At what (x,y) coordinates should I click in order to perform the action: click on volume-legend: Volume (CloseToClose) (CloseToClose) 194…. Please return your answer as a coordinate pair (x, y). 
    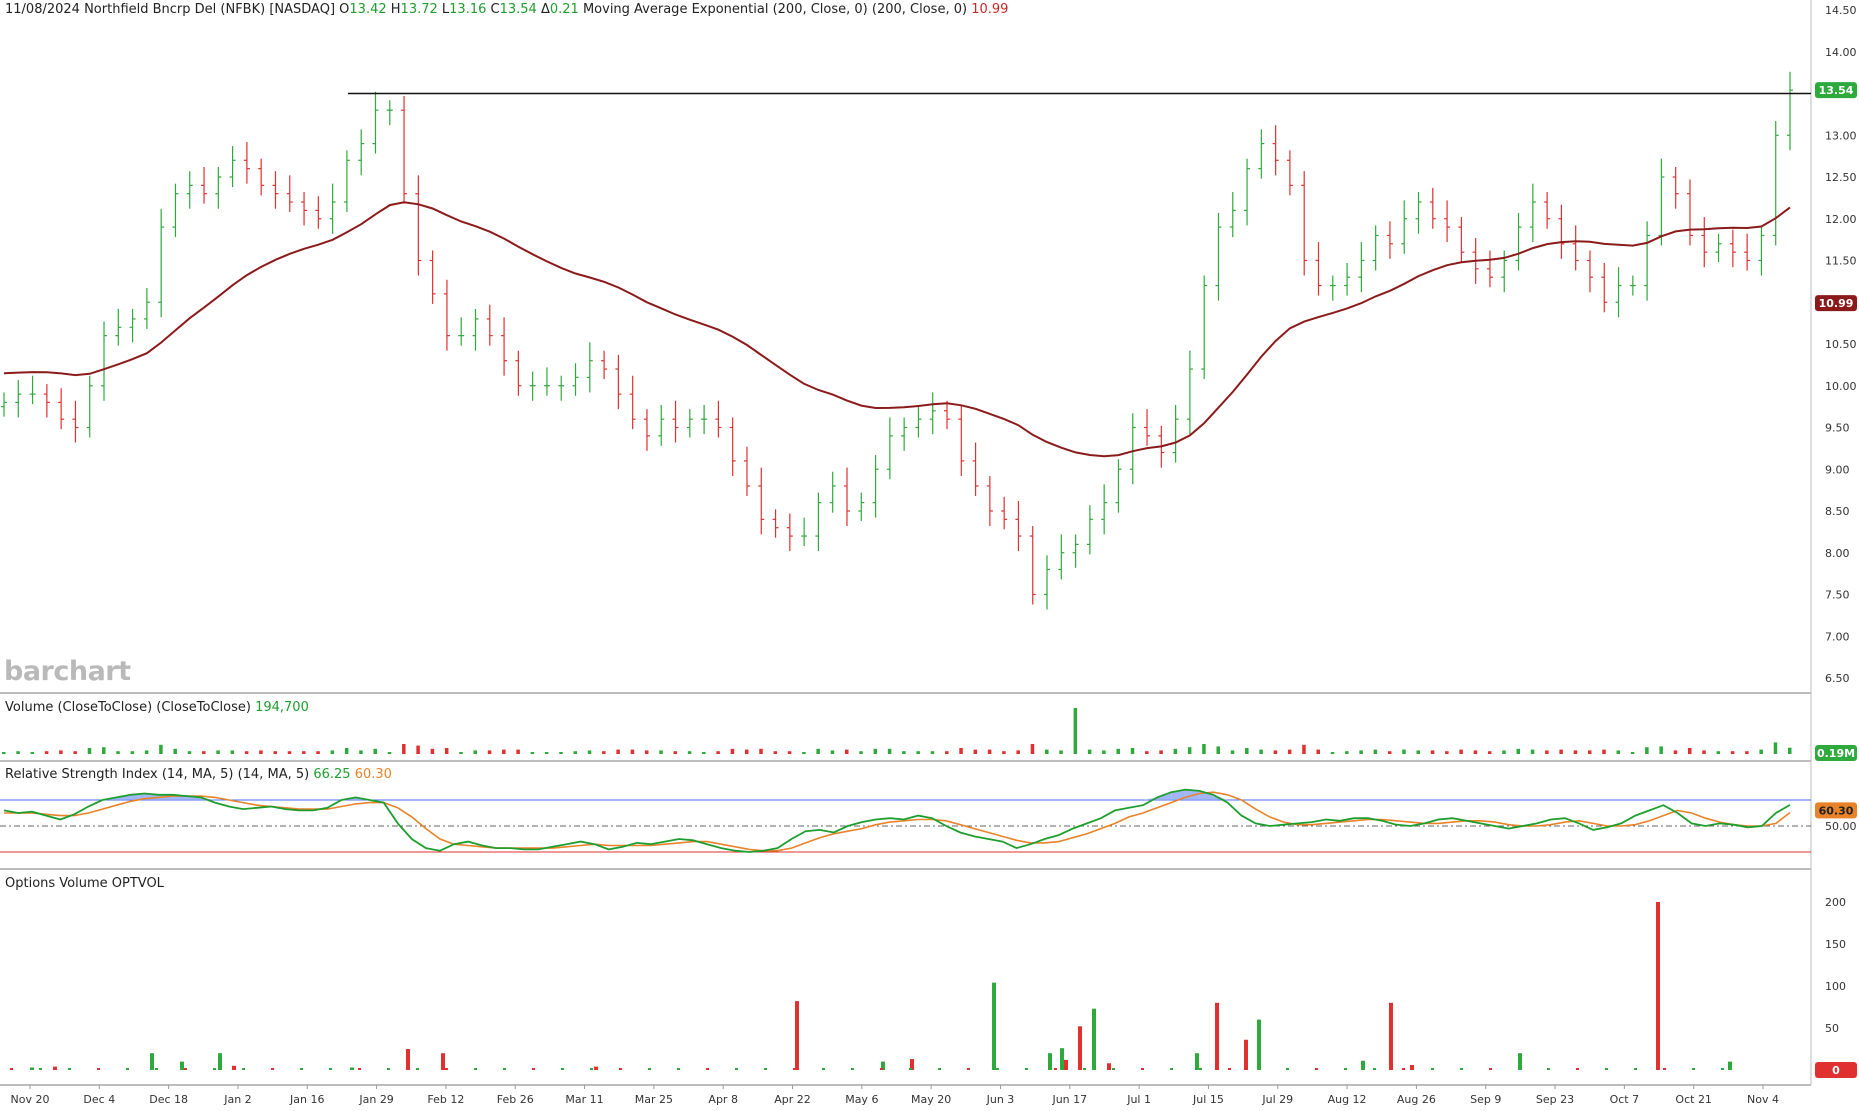
    Looking at the image, I should click on (157, 707).